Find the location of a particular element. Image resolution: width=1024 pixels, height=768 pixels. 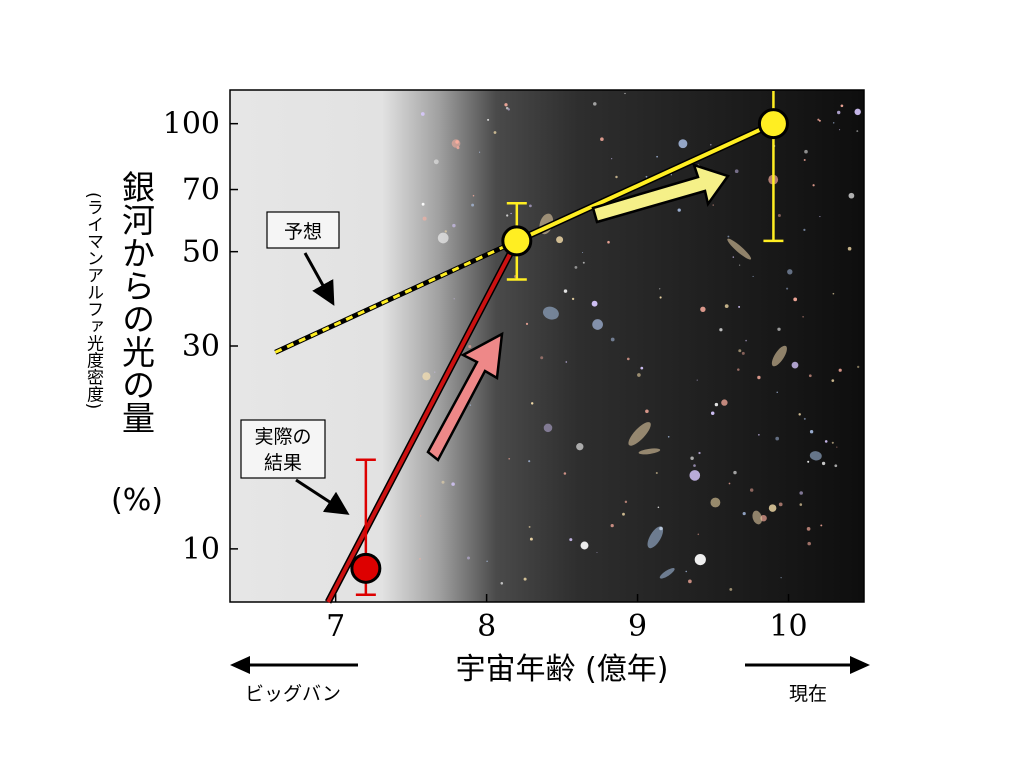

series-line is located at coordinates (422, 421).